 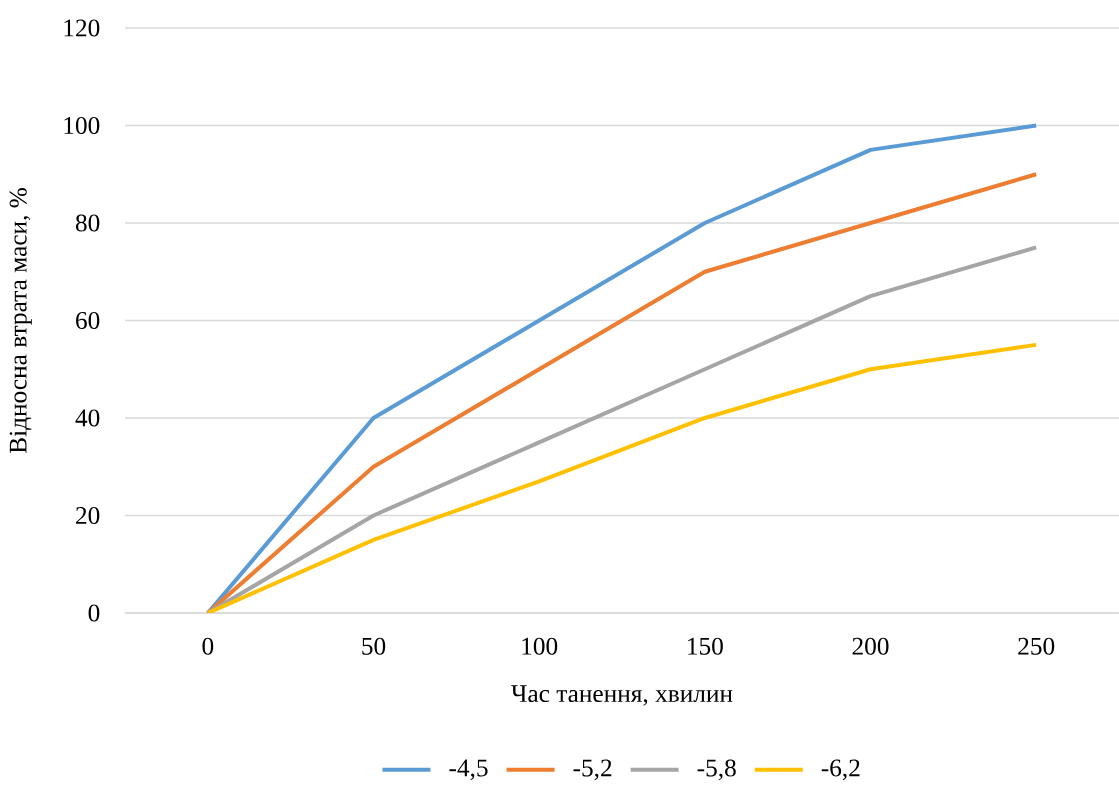 What do you see at coordinates (468, 770) in the screenshot?
I see `legend-label: -4,5` at bounding box center [468, 770].